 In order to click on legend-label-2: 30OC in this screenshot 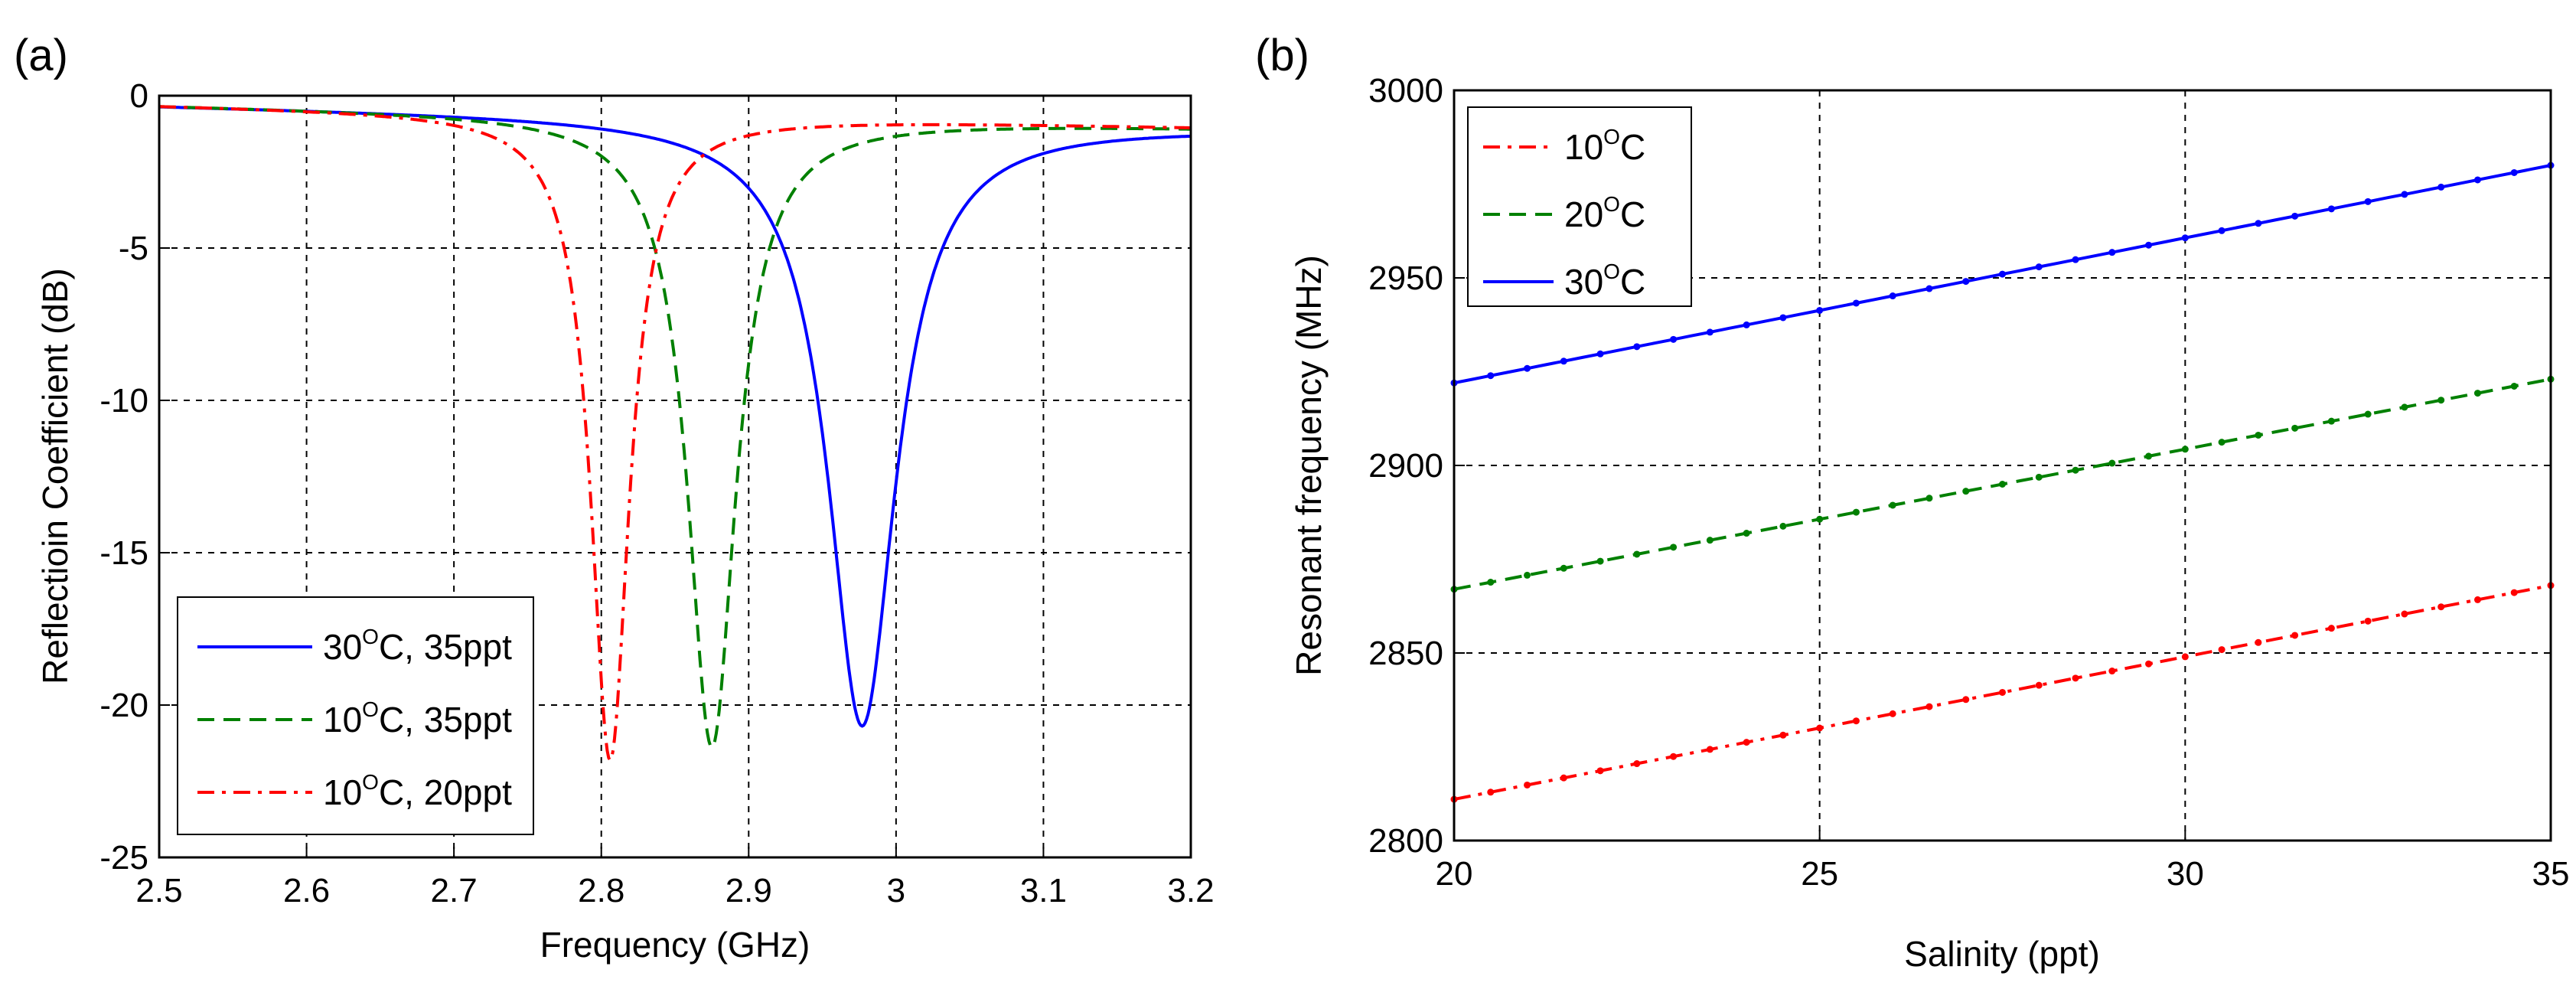, I will do `click(1604, 281)`.